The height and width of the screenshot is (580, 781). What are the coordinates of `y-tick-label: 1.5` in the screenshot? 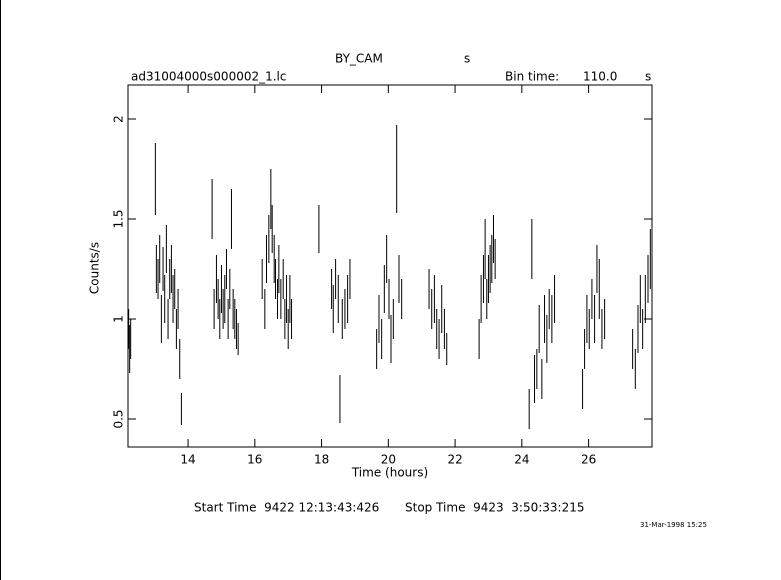 It's located at (119, 218).